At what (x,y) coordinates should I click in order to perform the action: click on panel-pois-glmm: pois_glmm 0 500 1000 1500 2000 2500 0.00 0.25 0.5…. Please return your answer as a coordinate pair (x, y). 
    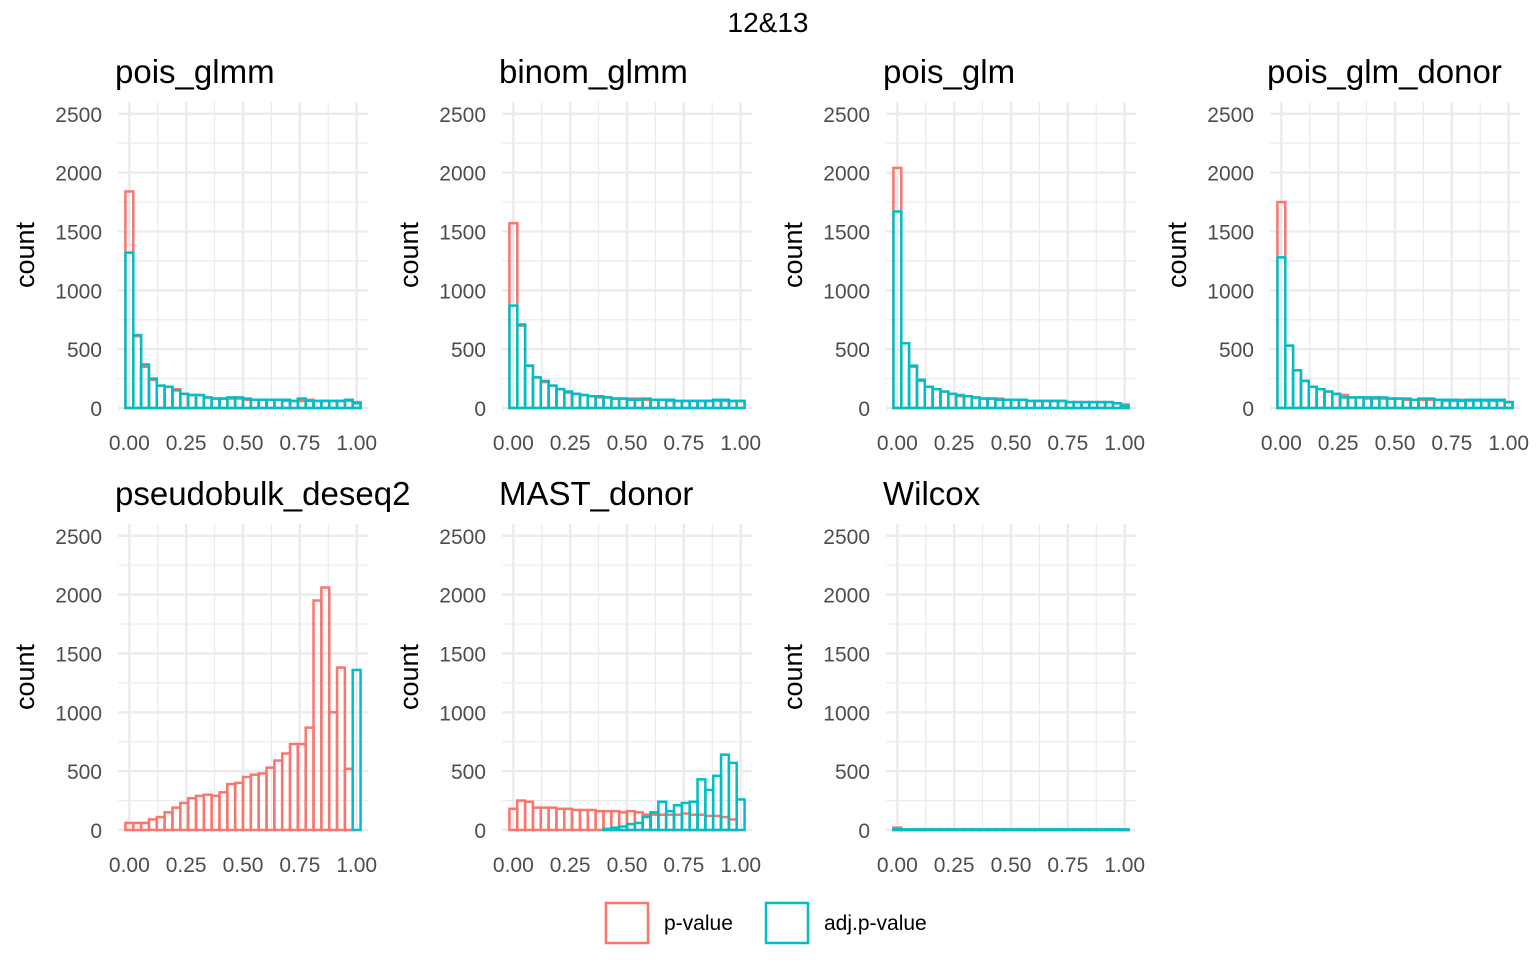
    Looking at the image, I should click on (193, 254).